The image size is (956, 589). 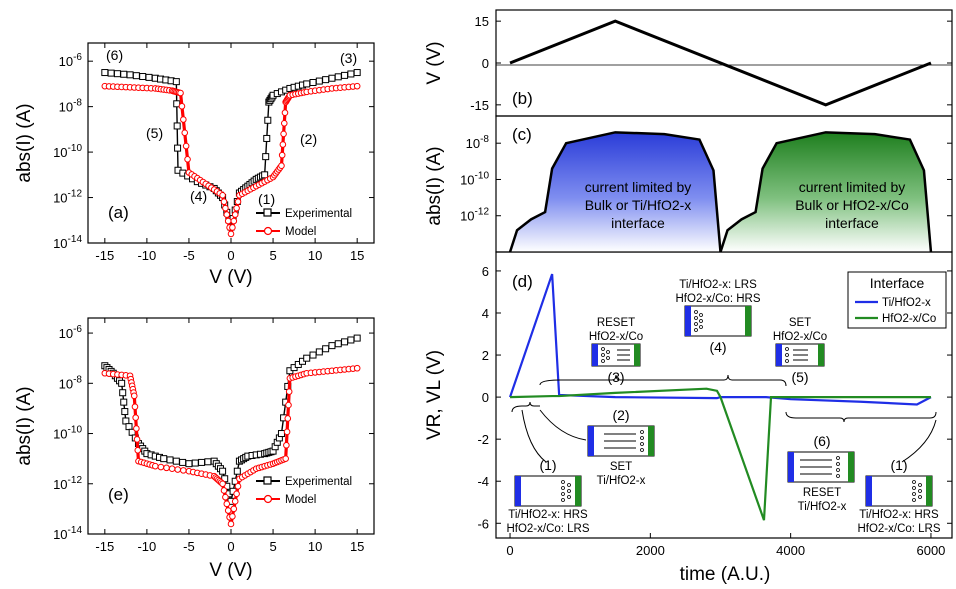 I want to click on panel-e-legend: Experimental Model, so click(x=304, y=491).